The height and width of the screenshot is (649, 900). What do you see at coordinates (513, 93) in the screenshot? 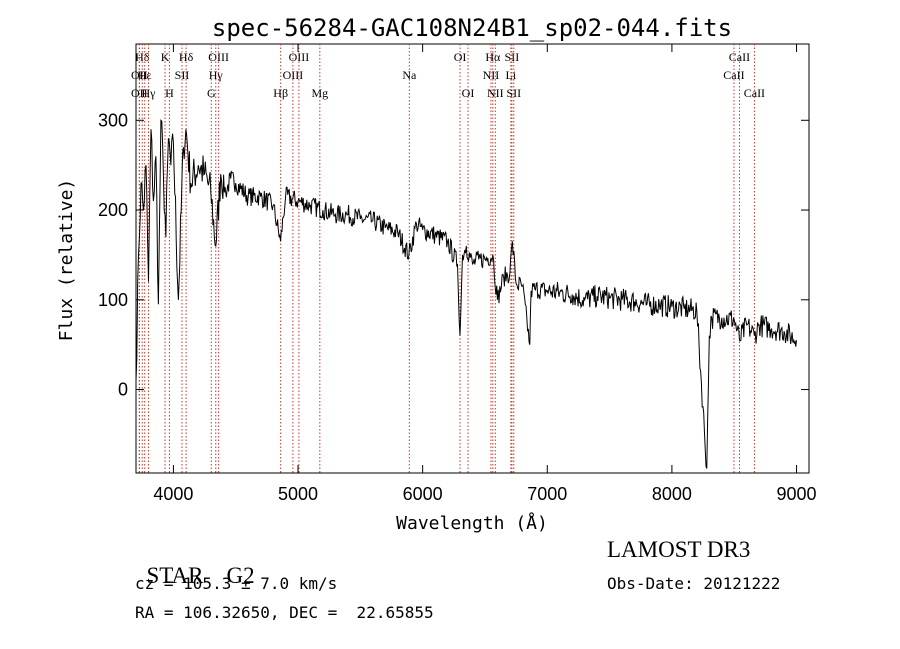
I see `line-label-24: SII` at bounding box center [513, 93].